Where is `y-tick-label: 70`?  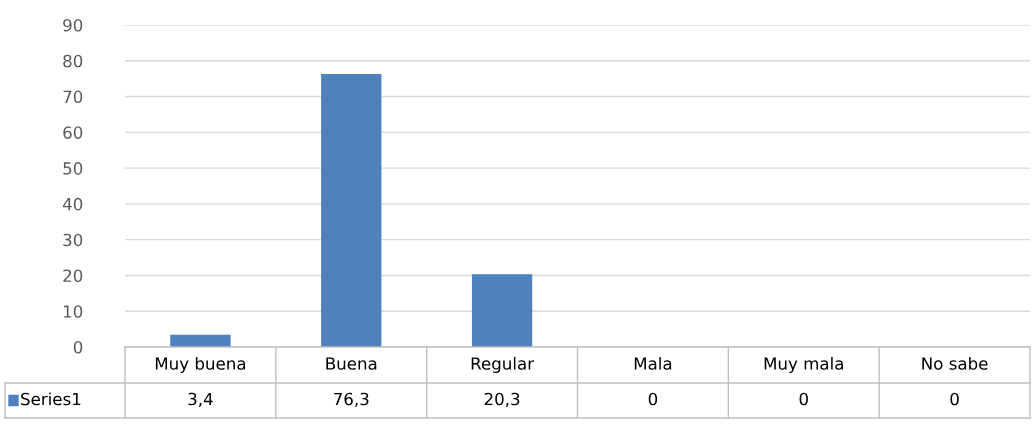
y-tick-label: 70 is located at coordinates (73, 97).